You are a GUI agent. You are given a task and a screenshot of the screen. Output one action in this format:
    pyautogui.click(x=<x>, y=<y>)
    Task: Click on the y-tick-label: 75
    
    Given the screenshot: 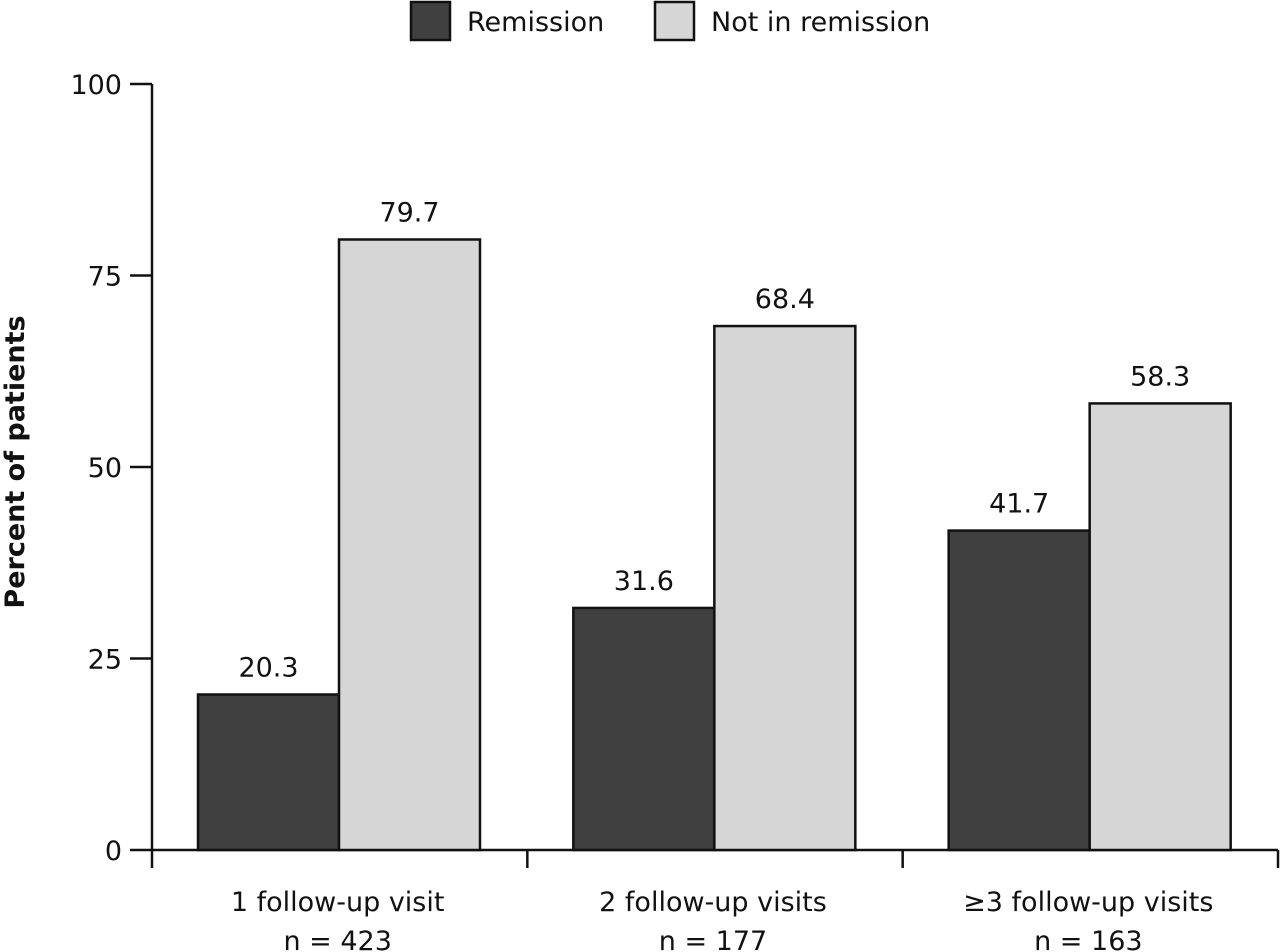 What is the action you would take?
    pyautogui.click(x=105, y=277)
    